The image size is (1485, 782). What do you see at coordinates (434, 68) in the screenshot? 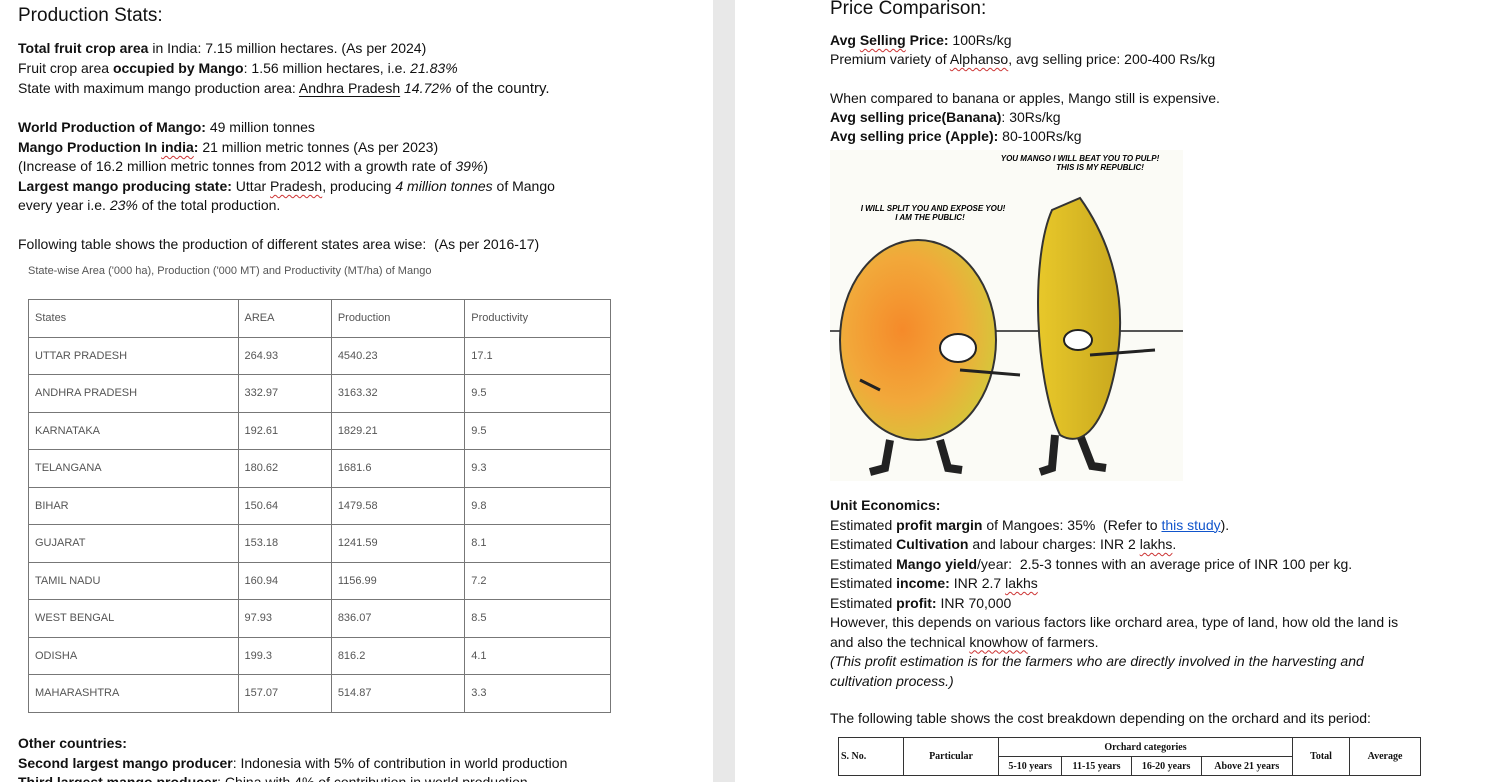
I see `italic: 21.83%` at bounding box center [434, 68].